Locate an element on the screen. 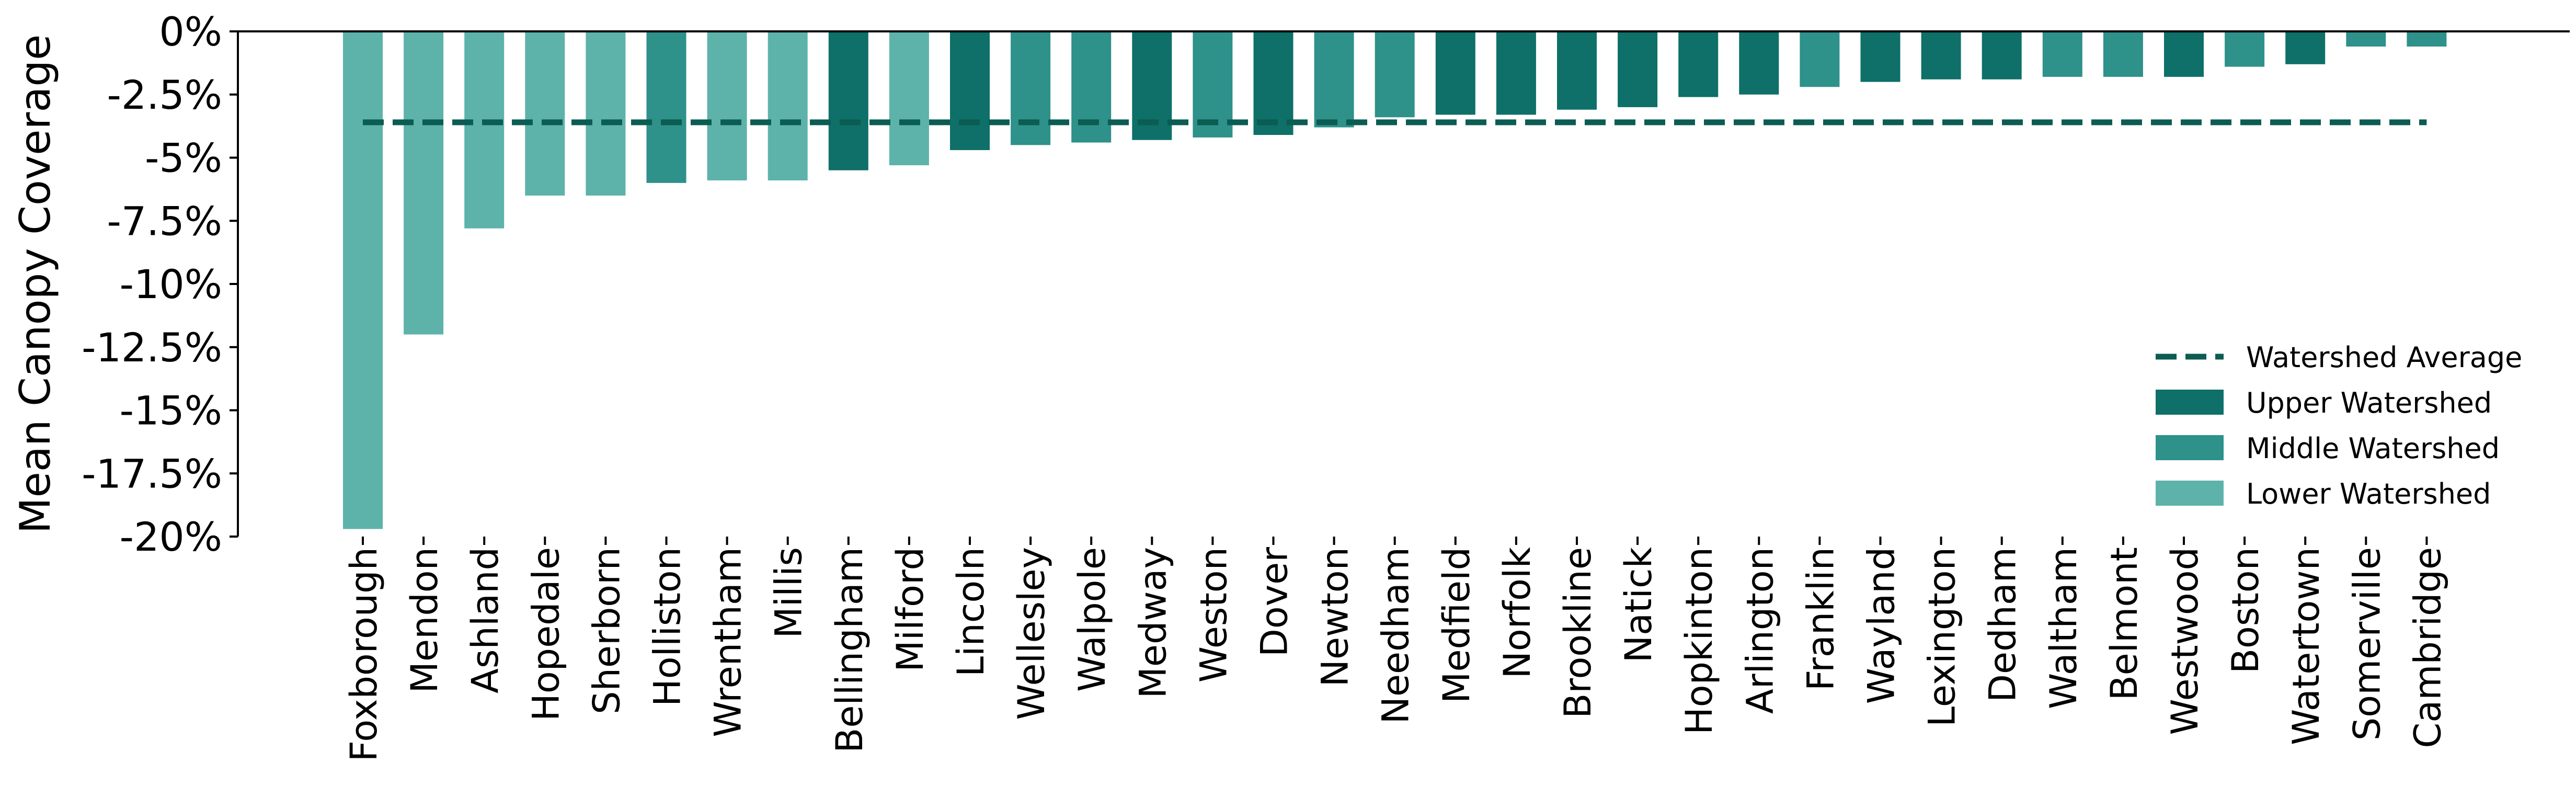  x-tick-label: Cambridge is located at coordinates (2427, 647).